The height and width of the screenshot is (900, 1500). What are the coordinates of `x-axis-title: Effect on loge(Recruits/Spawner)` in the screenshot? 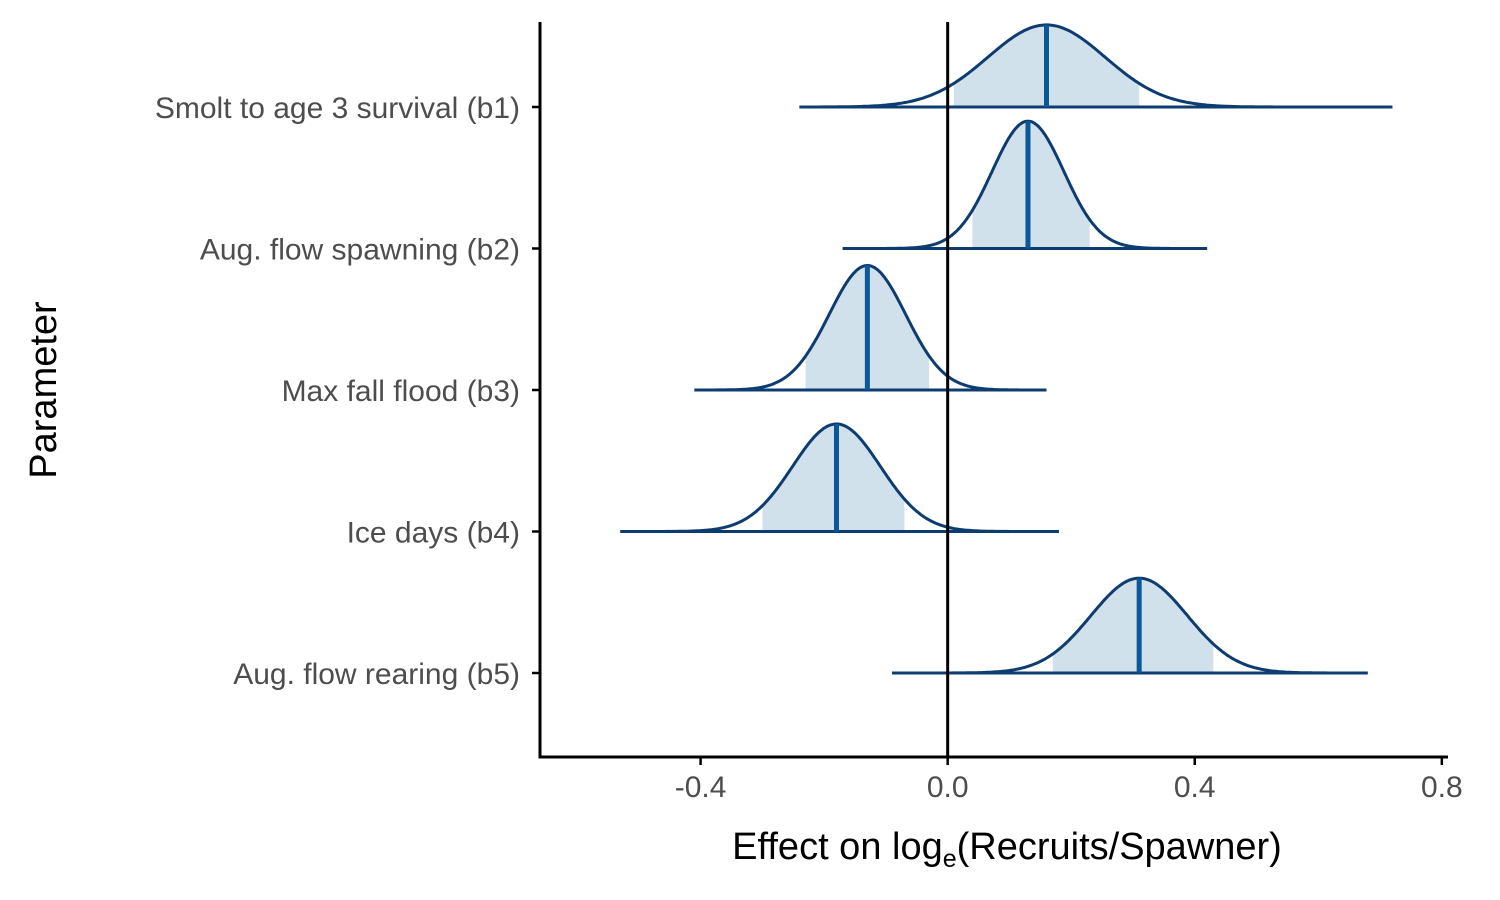 It's located at (1007, 849).